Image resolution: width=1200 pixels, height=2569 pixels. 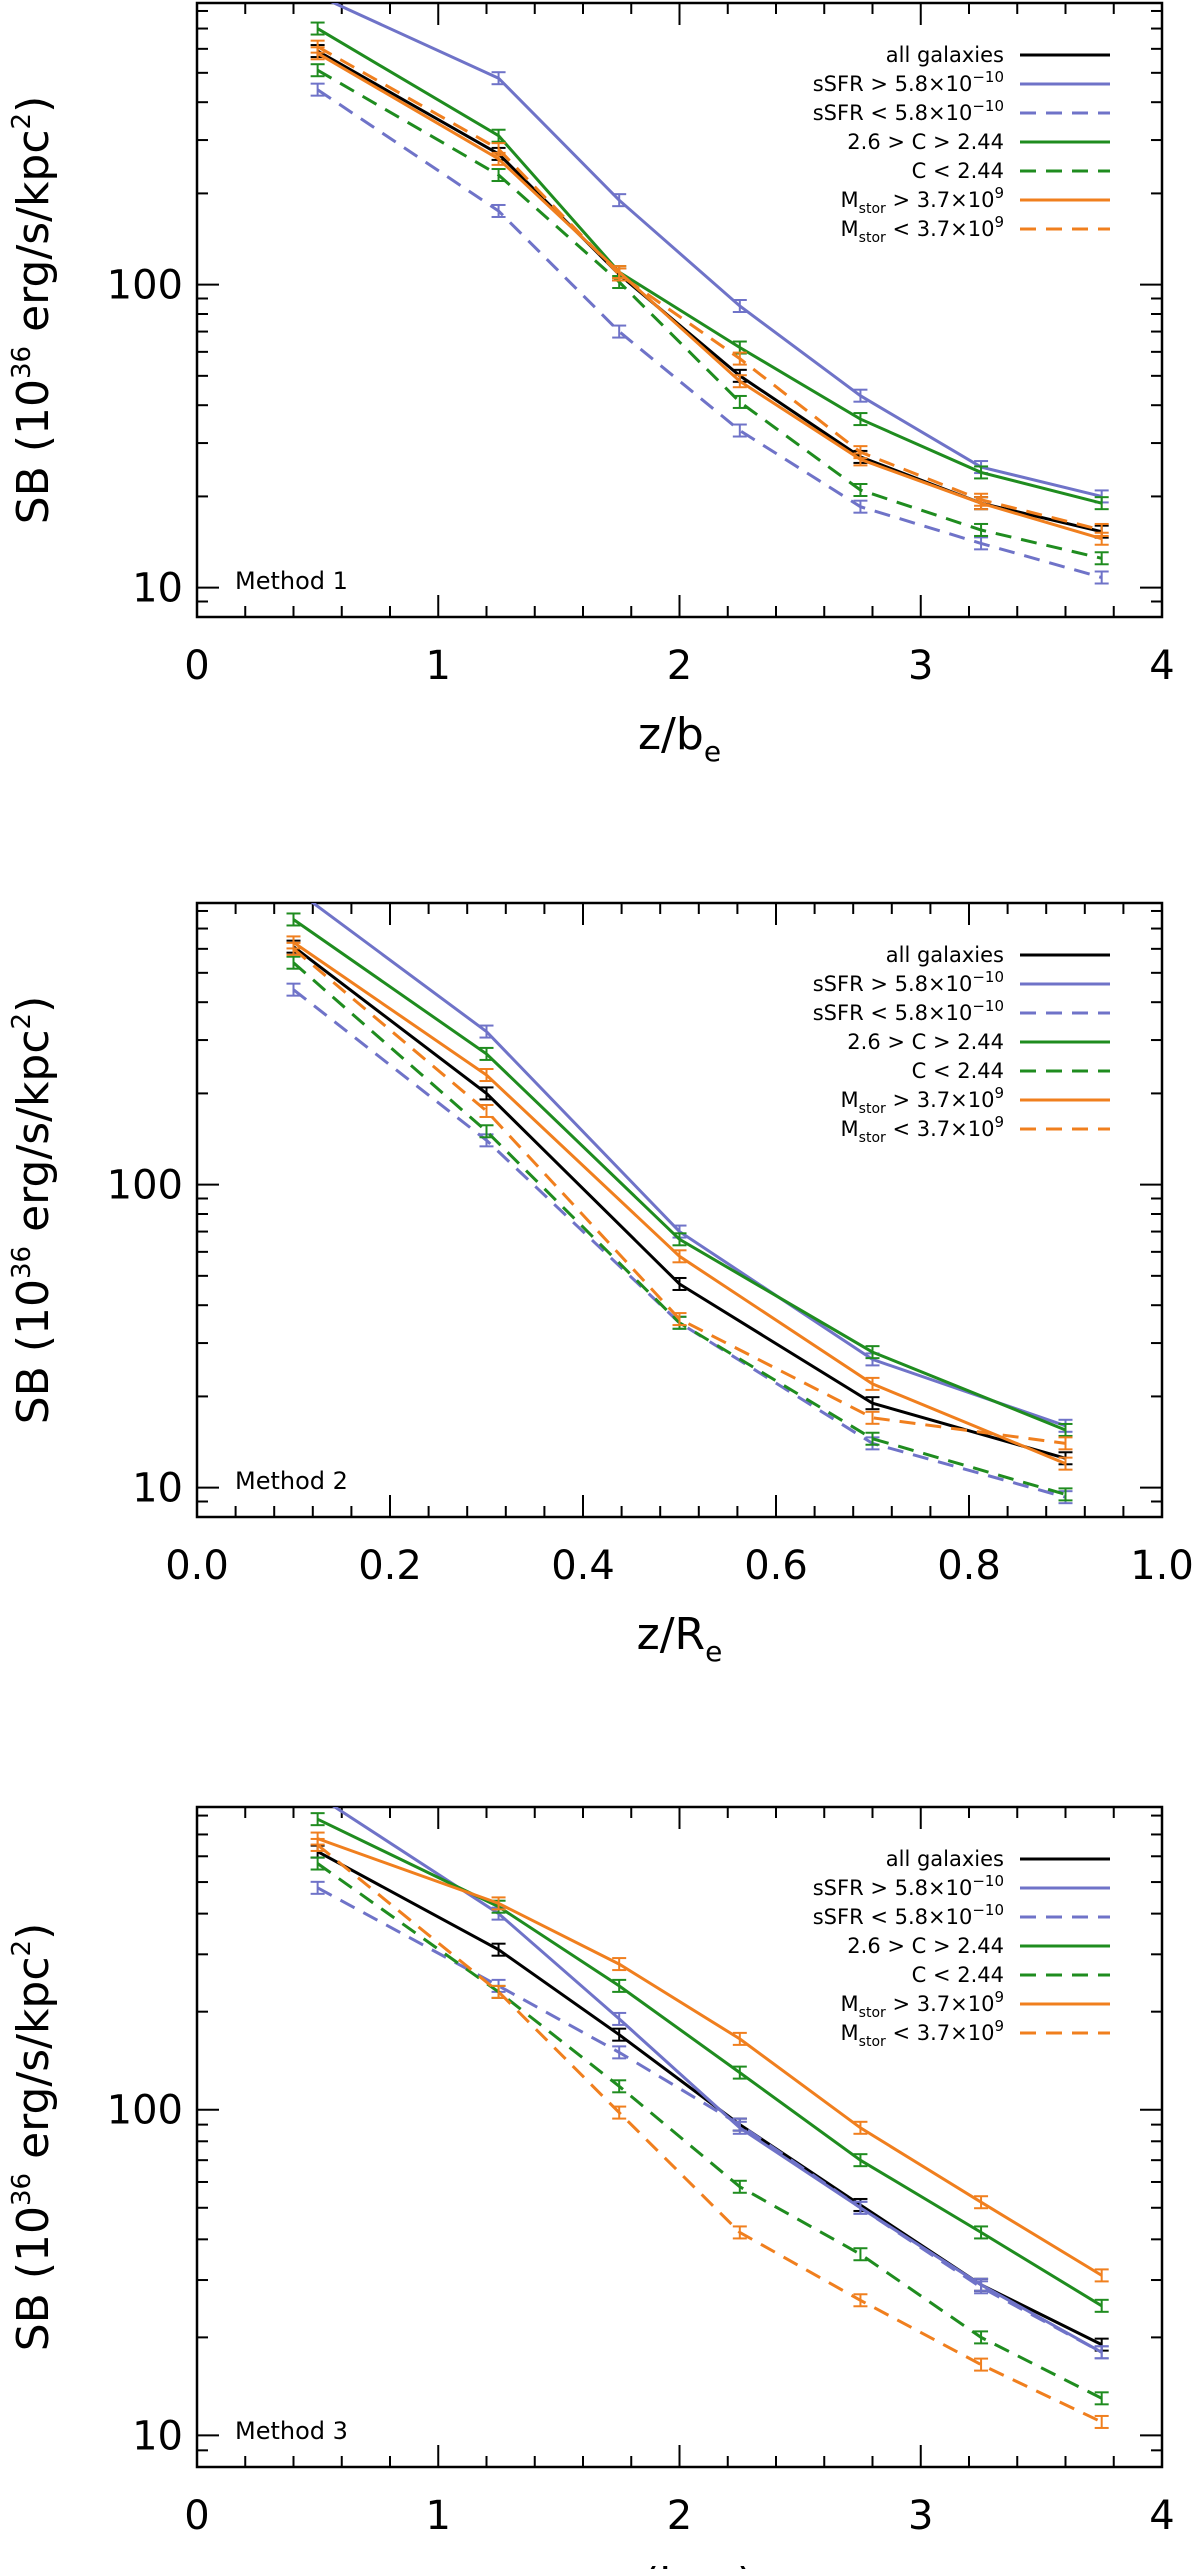 What do you see at coordinates (680, 1638) in the screenshot?
I see `x-axis-label: z/Re` at bounding box center [680, 1638].